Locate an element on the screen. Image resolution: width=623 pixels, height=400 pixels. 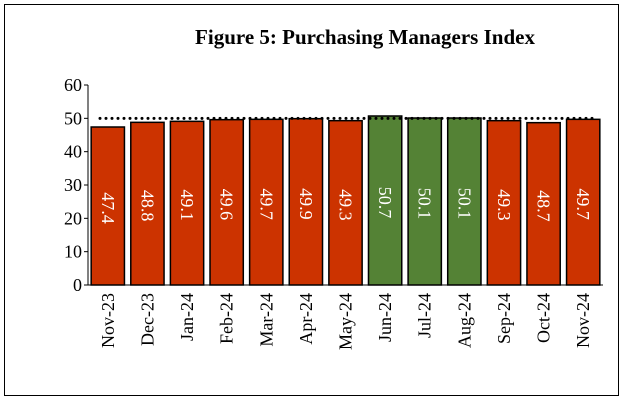
x-tick-label: Nov-24 is located at coordinates (583, 320).